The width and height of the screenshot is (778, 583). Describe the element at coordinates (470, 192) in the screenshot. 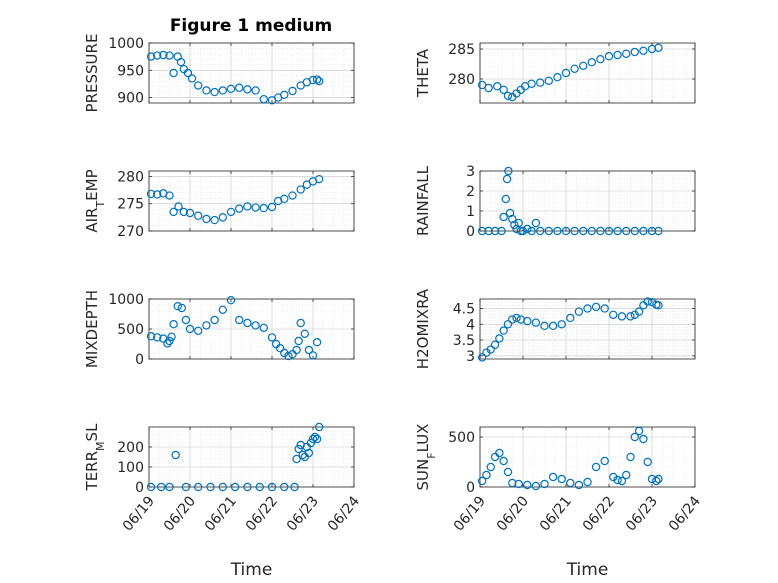

I see `y-tick-label: 2` at that location.